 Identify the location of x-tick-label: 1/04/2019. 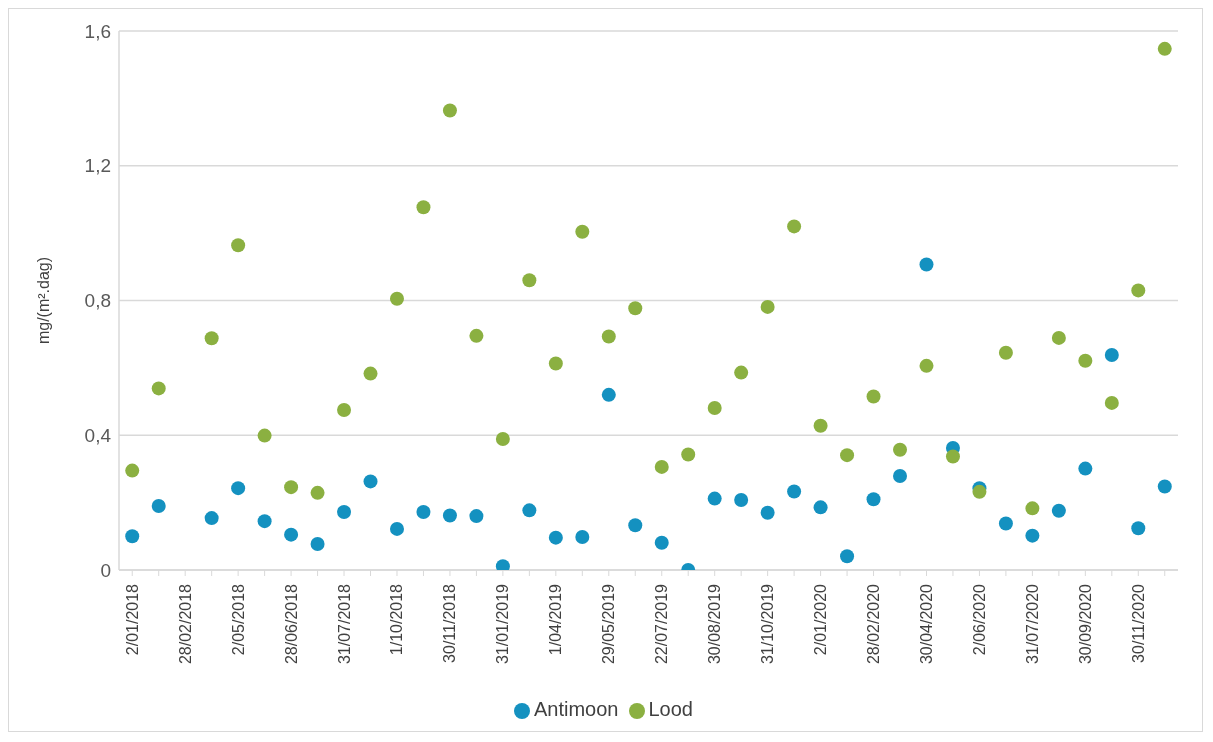
(556, 619).